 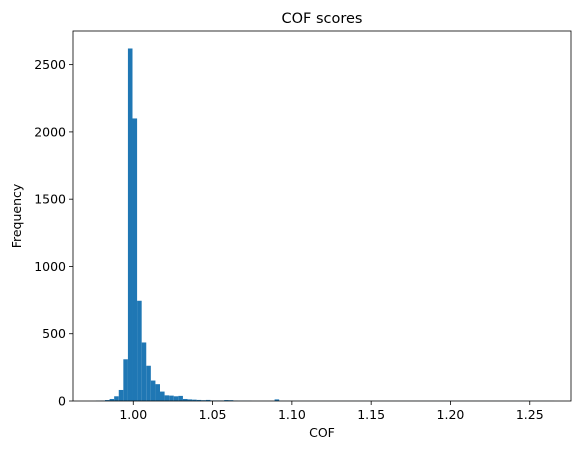 What do you see at coordinates (16, 215) in the screenshot?
I see `y-axis-label: Frequency` at bounding box center [16, 215].